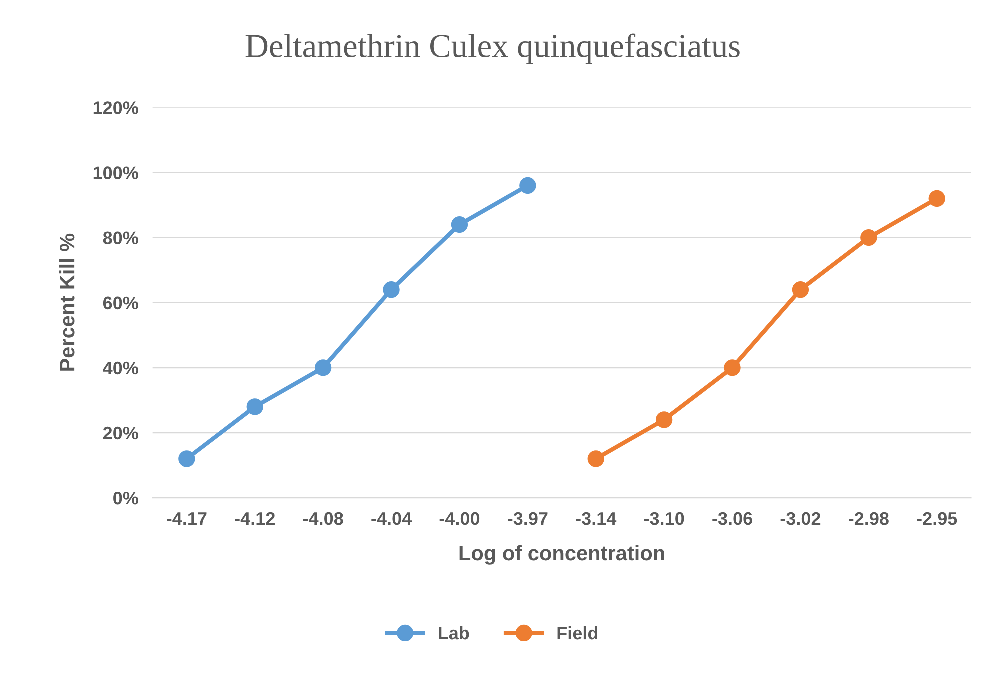  What do you see at coordinates (120, 238) in the screenshot?
I see `y-tick-label: 80%` at bounding box center [120, 238].